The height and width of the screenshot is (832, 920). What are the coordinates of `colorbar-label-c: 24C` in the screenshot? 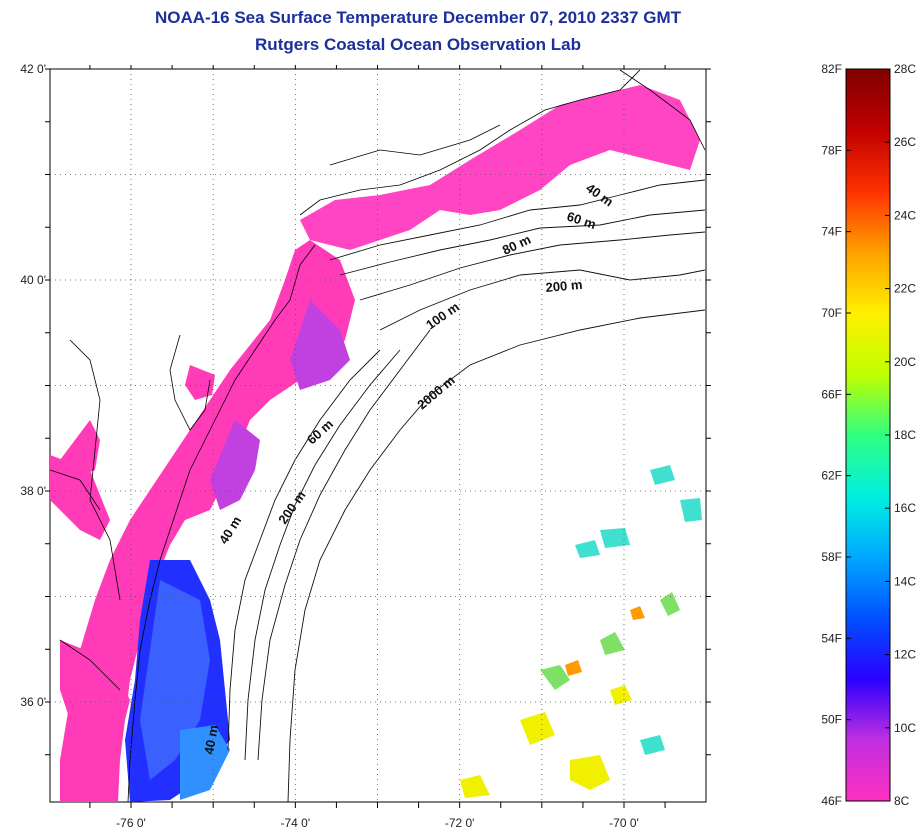 It's located at (905, 215).